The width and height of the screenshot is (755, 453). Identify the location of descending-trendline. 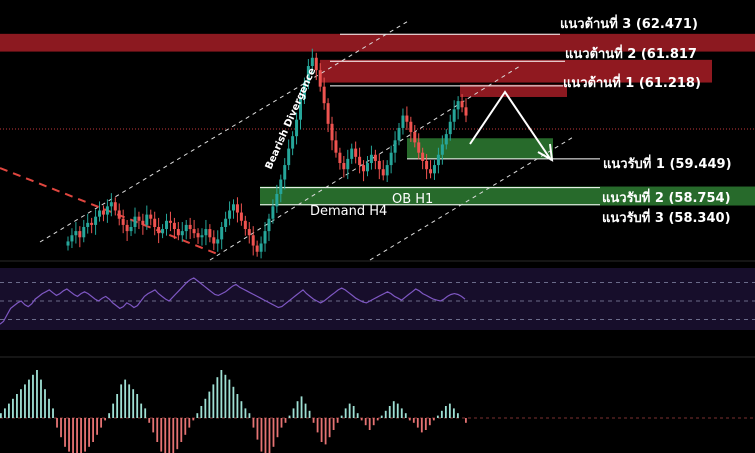
(110, 211).